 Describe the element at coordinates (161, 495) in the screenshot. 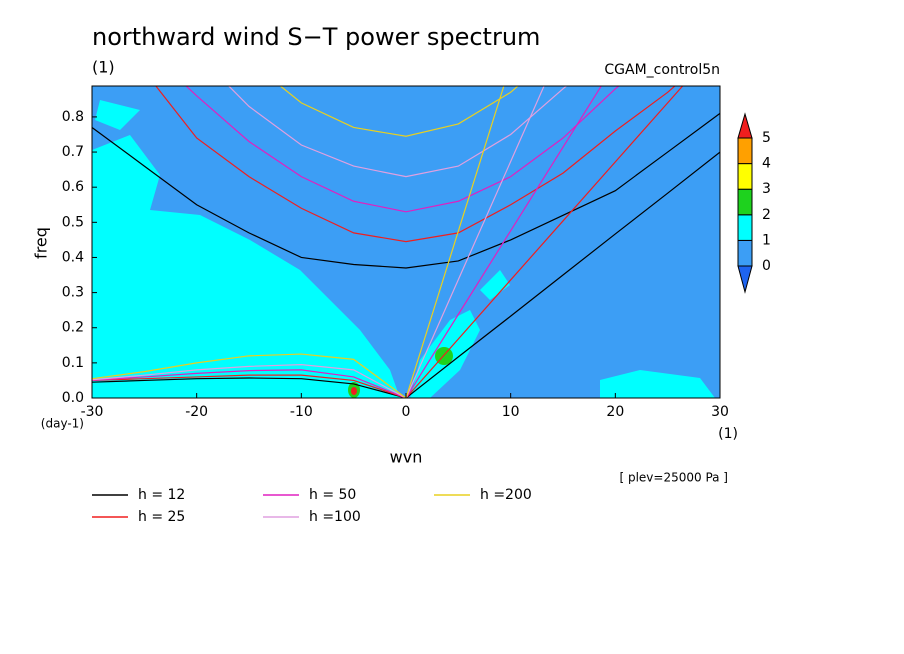

I see `legend-label: h = 12` at that location.